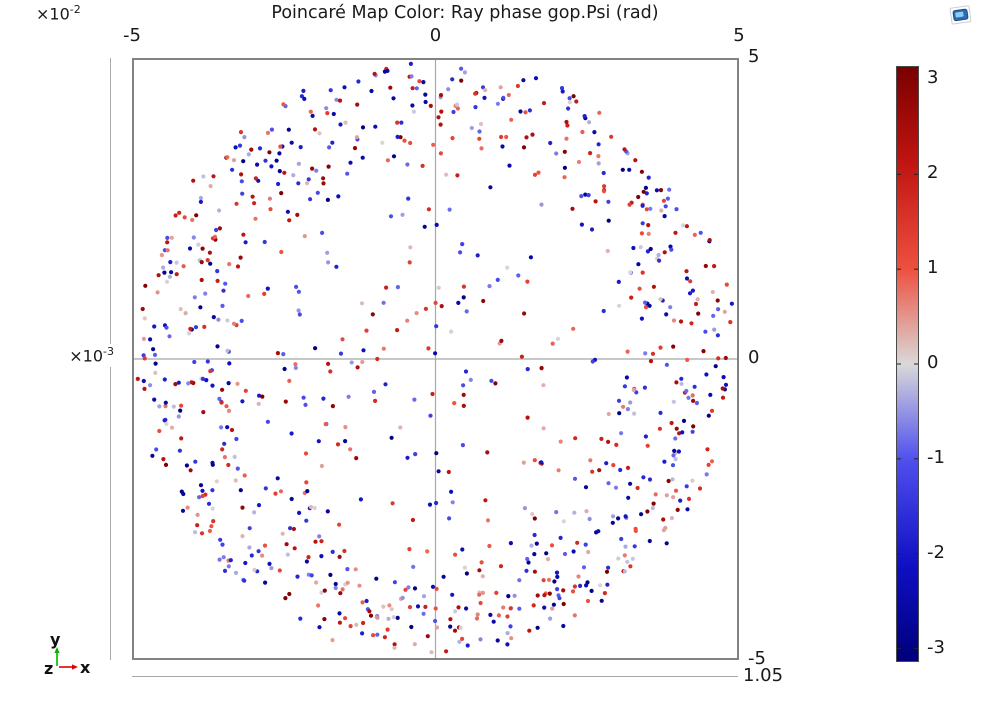 This screenshot has height=704, width=981. What do you see at coordinates (936, 647) in the screenshot?
I see `colorbar-tick-label: -3` at bounding box center [936, 647].